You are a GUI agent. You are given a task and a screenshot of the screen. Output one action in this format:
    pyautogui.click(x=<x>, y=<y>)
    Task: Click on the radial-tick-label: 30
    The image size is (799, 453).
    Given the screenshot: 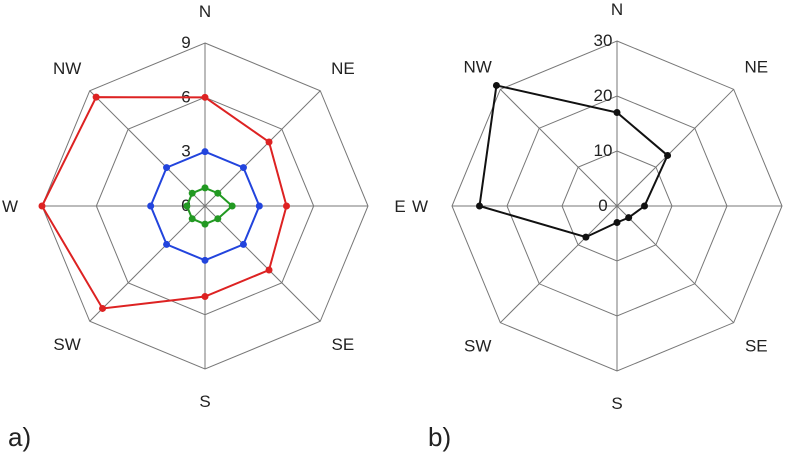 What is the action you would take?
    pyautogui.click(x=603, y=40)
    